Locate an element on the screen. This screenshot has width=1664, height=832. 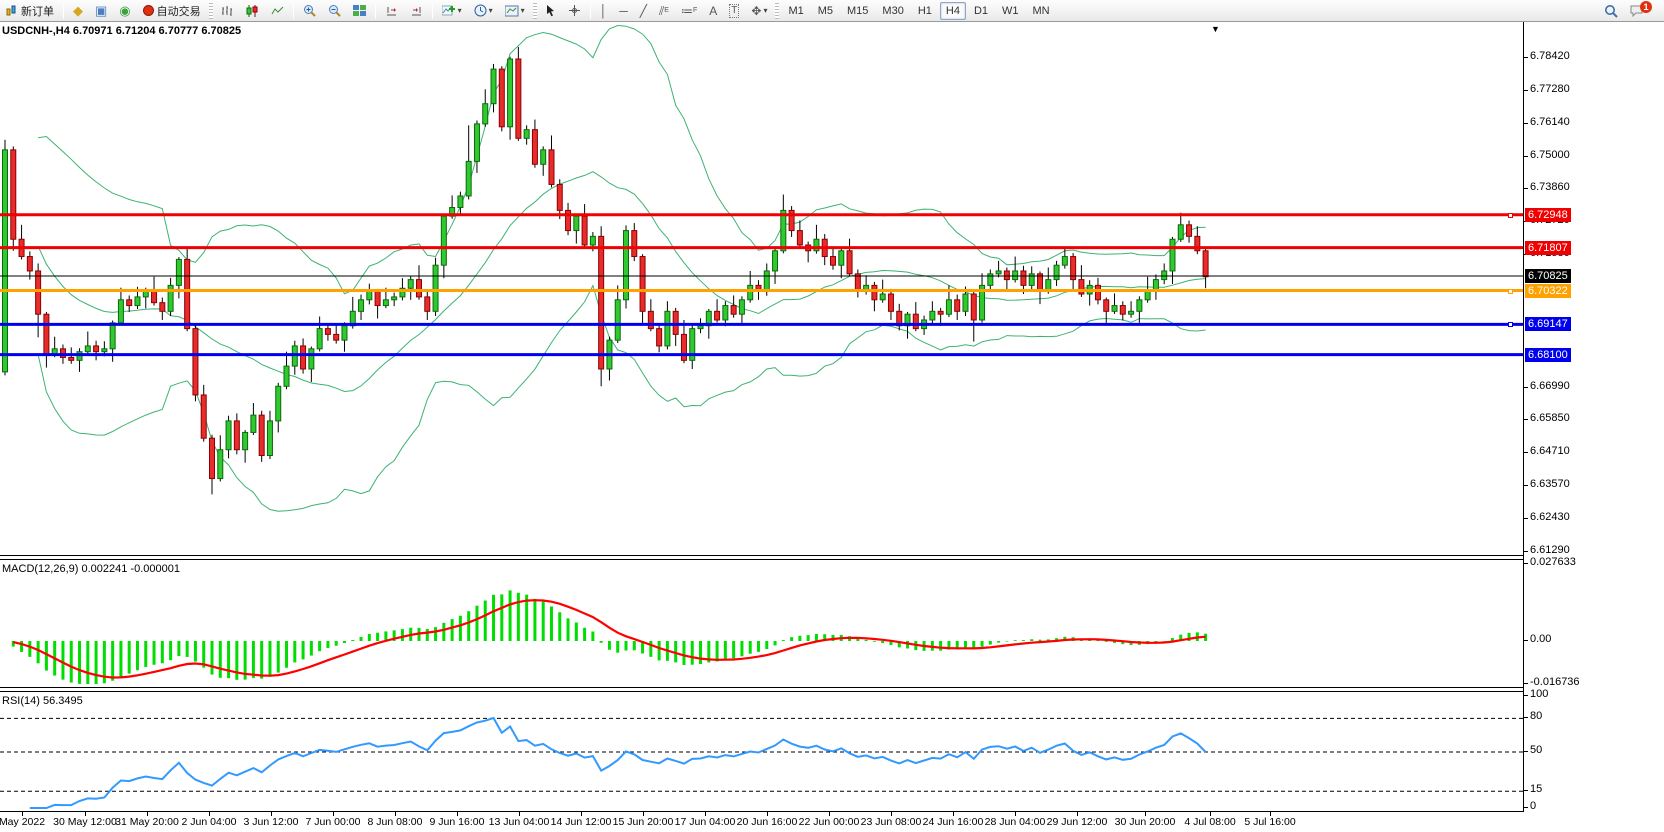
autotrade-button: 自动交易 is located at coordinates (172, 11).